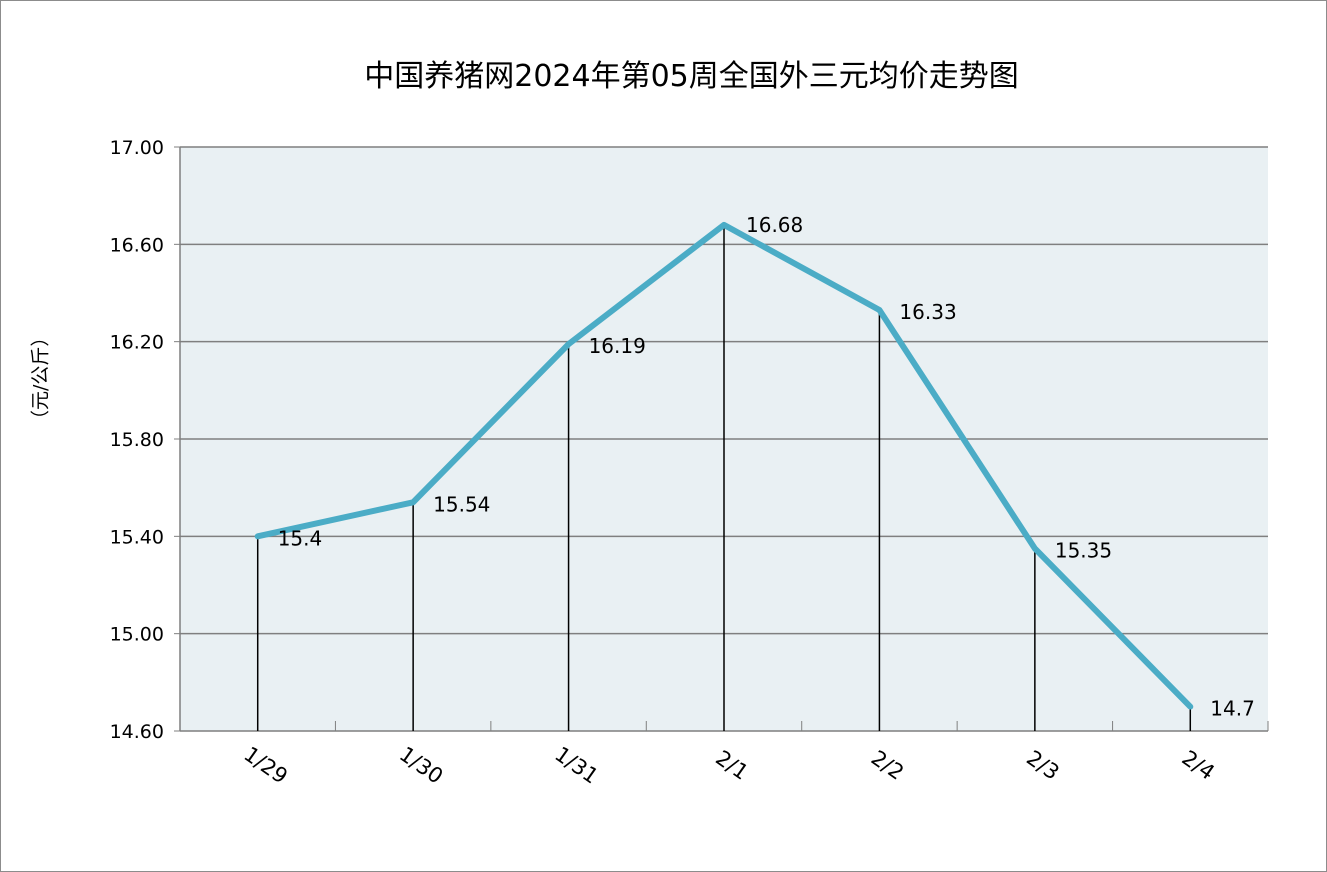 The width and height of the screenshot is (1327, 872). I want to click on data-label: 16.33, so click(927, 312).